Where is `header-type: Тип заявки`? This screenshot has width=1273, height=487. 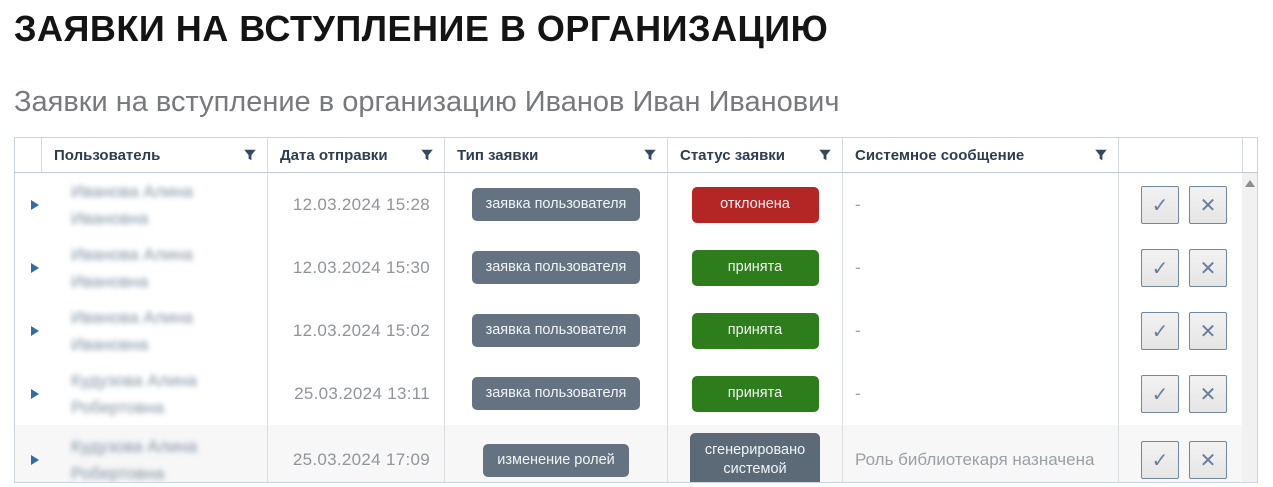
header-type: Тип заявки is located at coordinates (555, 155).